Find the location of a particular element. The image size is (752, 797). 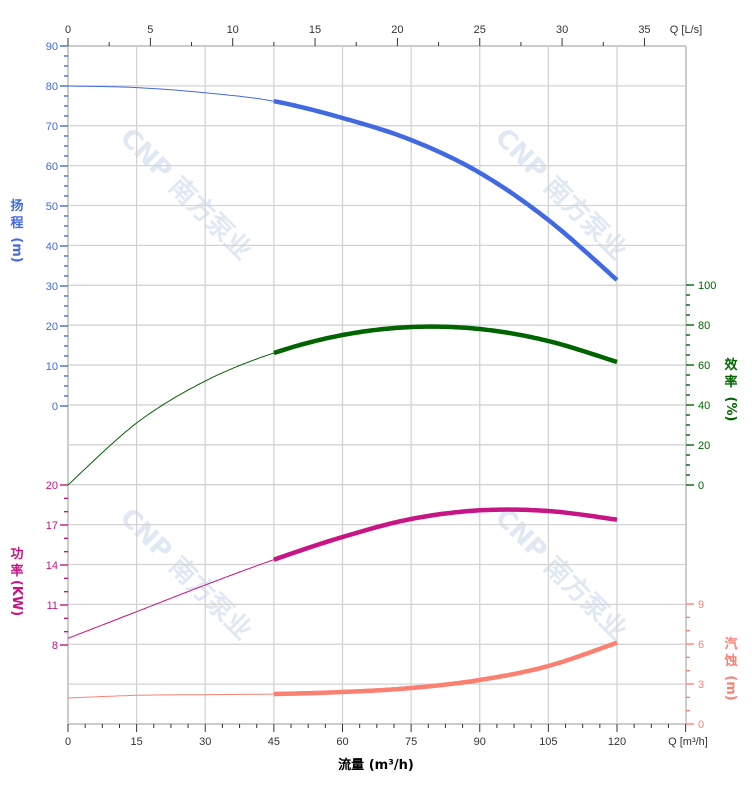

head-axis-unit: (m) is located at coordinates (16, 249).